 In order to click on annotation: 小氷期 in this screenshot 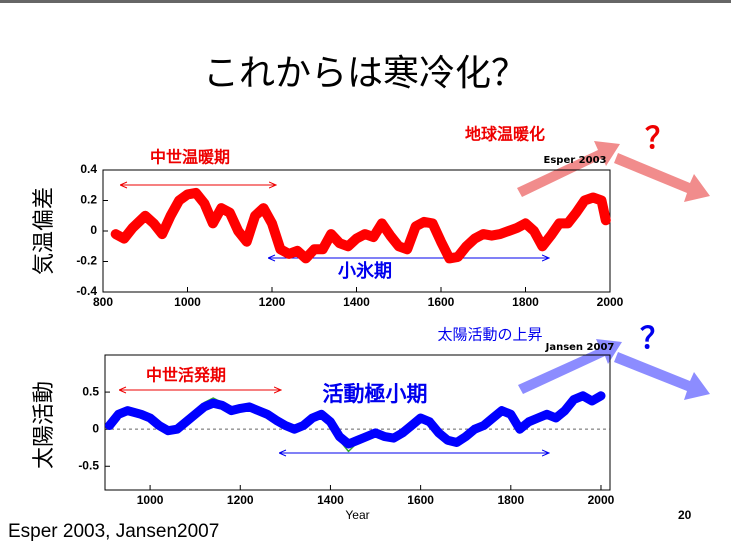, I will do `click(365, 271)`.